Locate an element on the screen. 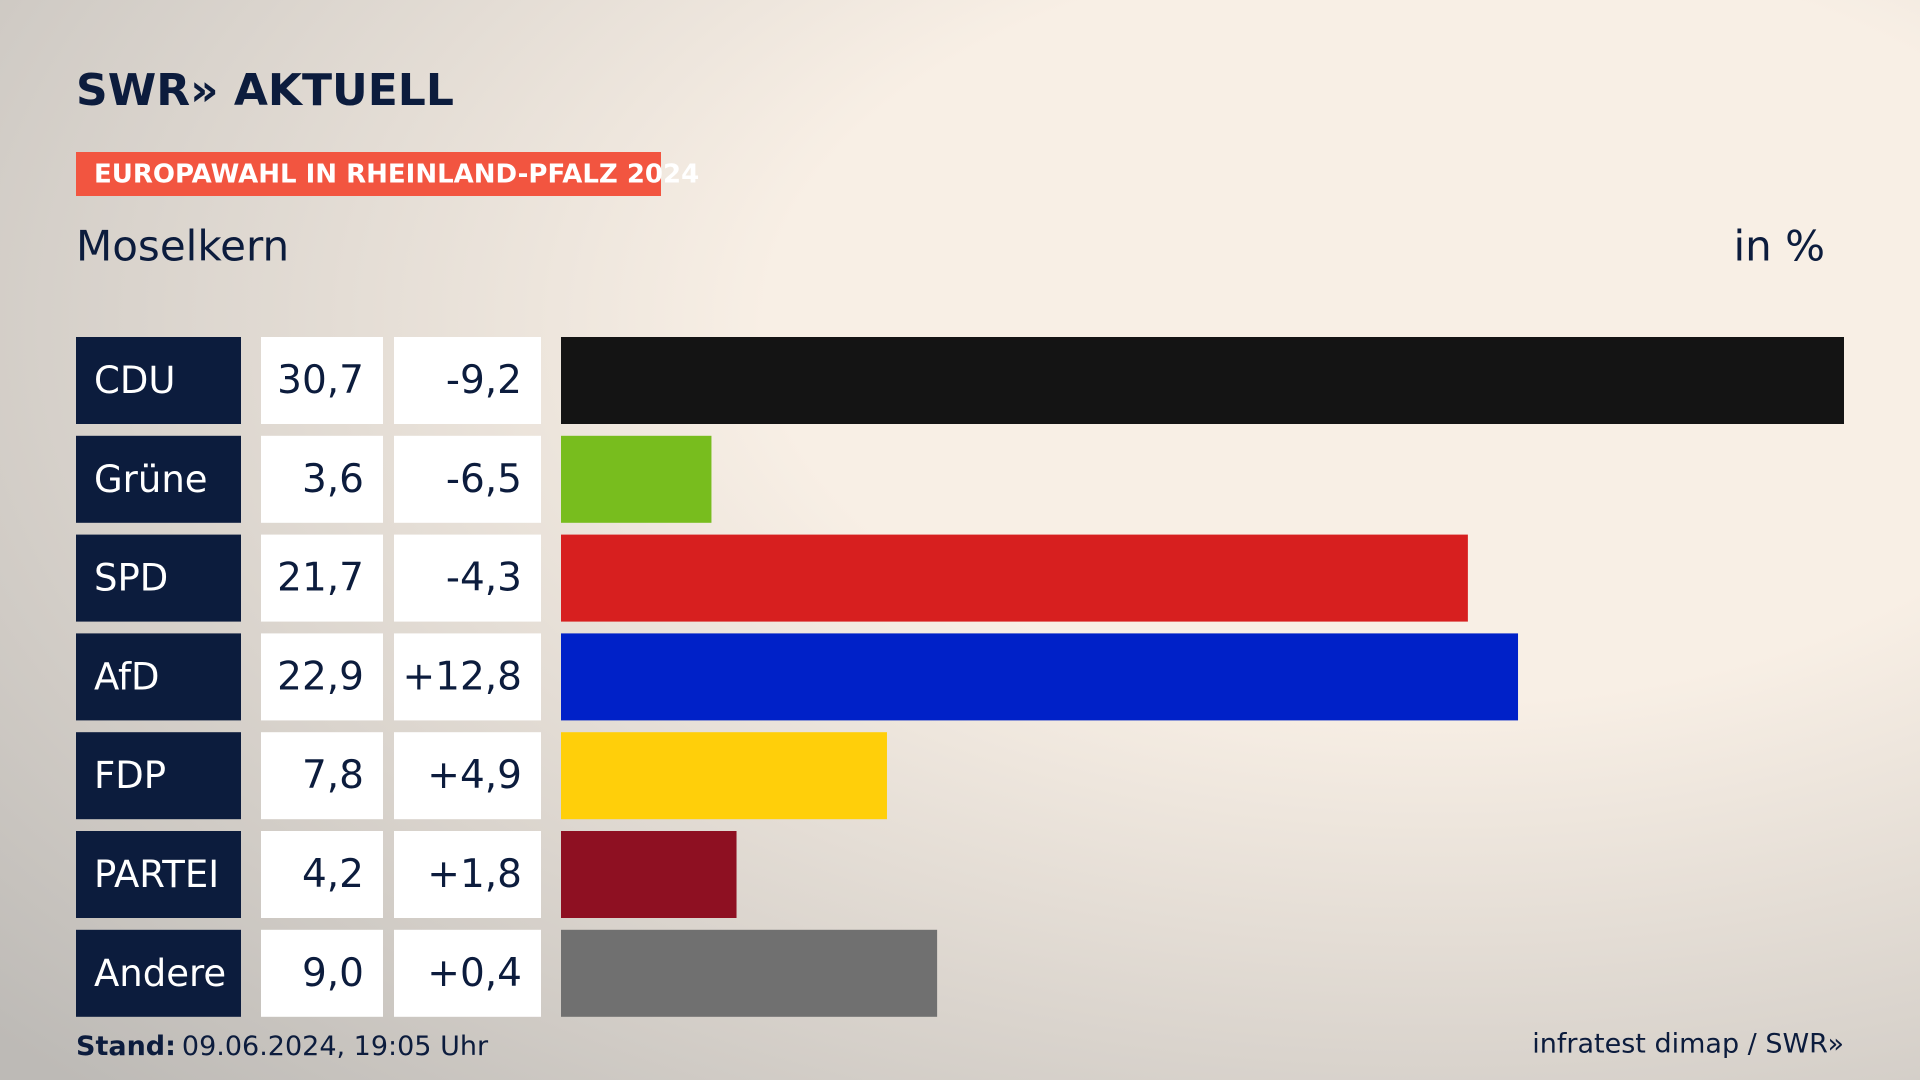 The image size is (1920, 1080). value-label: 30,7 is located at coordinates (320, 380).